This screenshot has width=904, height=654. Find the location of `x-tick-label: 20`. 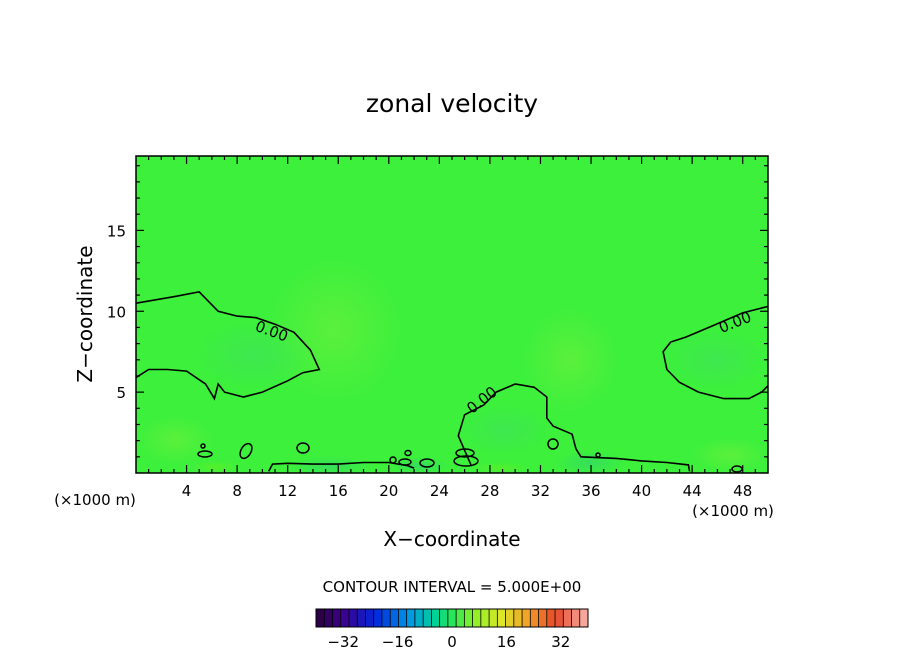

x-tick-label: 20 is located at coordinates (388, 491).